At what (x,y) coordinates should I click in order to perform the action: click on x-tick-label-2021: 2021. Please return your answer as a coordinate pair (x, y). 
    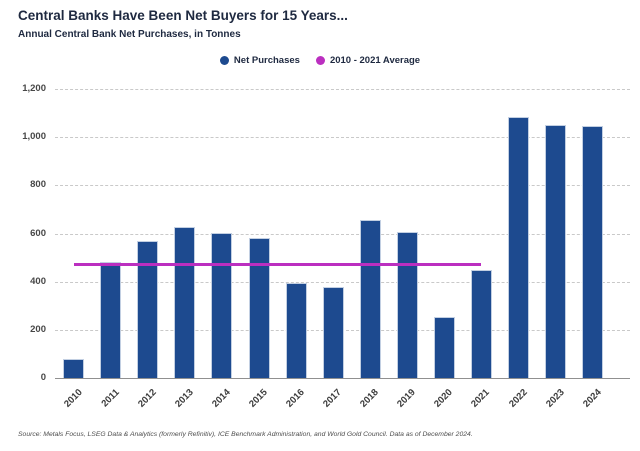
    Looking at the image, I should click on (481, 398).